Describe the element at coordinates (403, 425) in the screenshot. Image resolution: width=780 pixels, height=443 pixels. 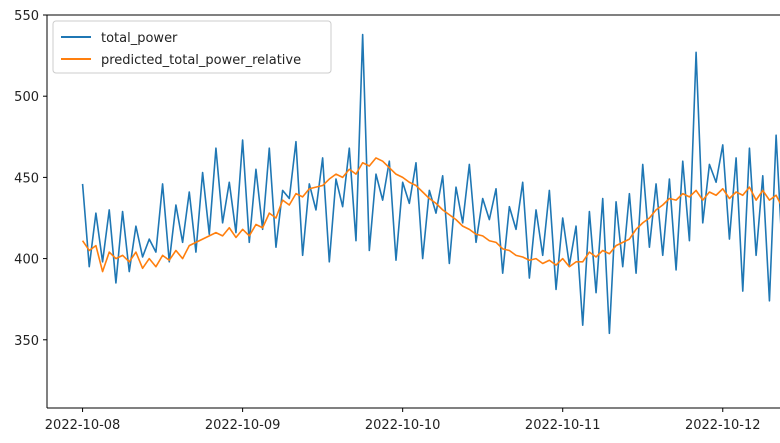
I see `x-tick-label: 2022-10-10` at that location.